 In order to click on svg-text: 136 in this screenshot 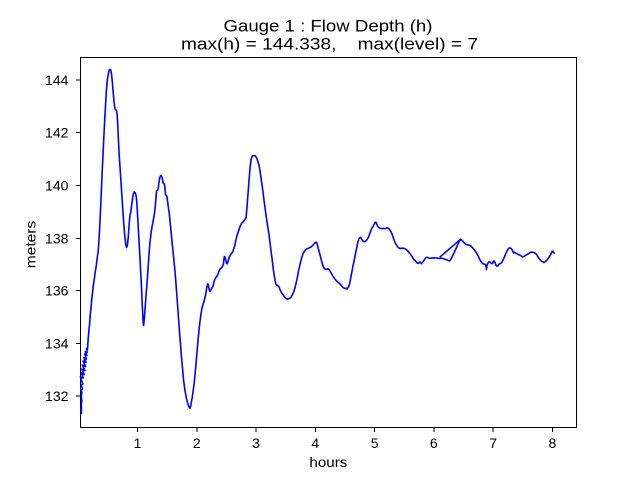, I will do `click(57, 291)`.